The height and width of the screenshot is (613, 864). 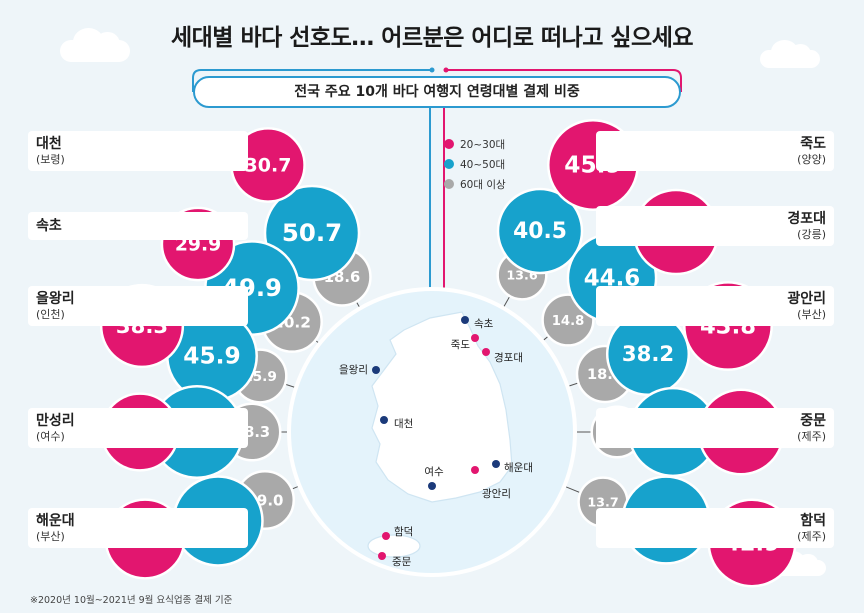 I want to click on legend-label: 60대 이상, so click(x=483, y=184).